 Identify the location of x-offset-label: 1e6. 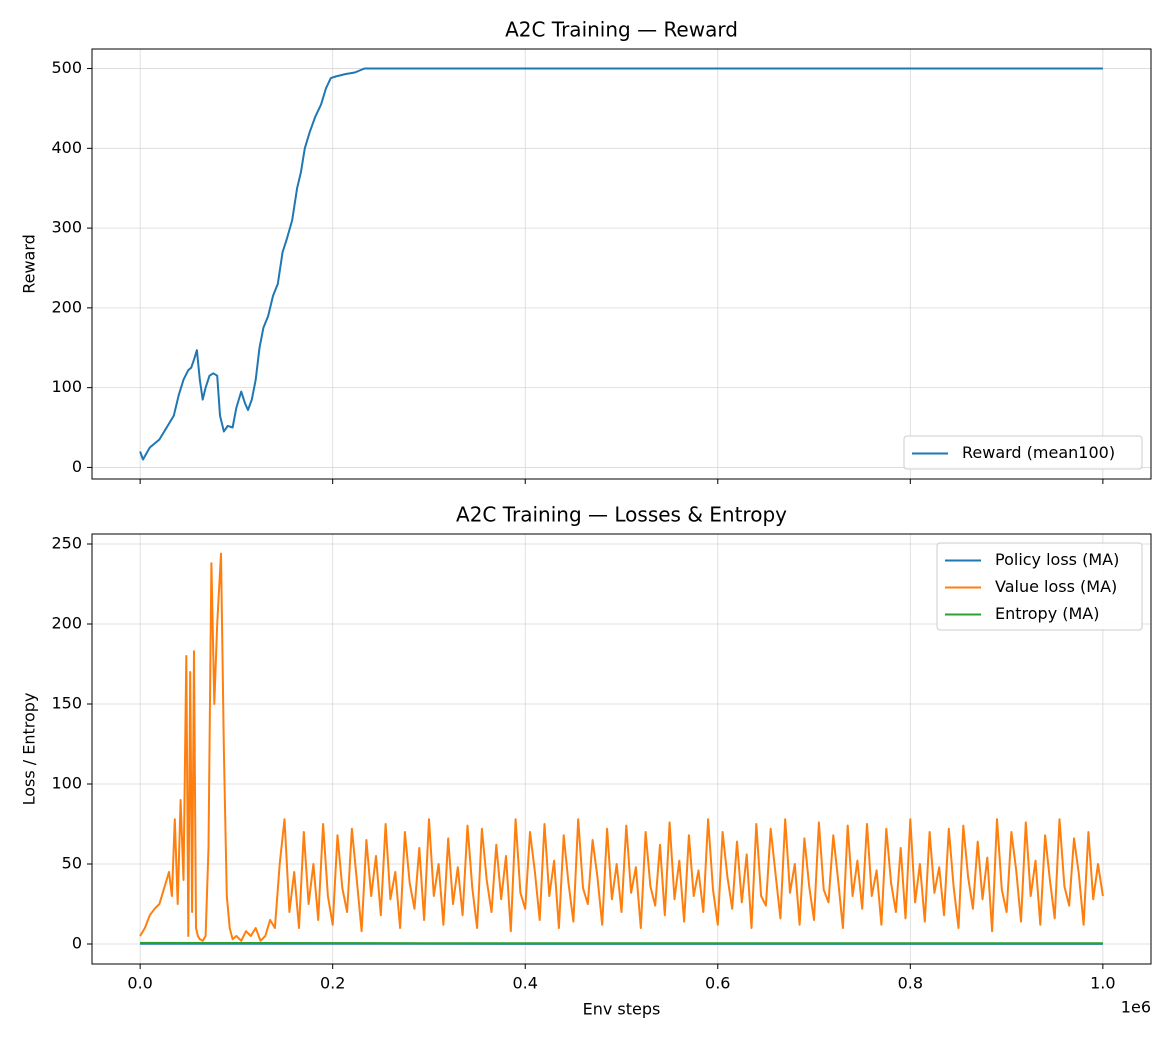
(1136, 1007).